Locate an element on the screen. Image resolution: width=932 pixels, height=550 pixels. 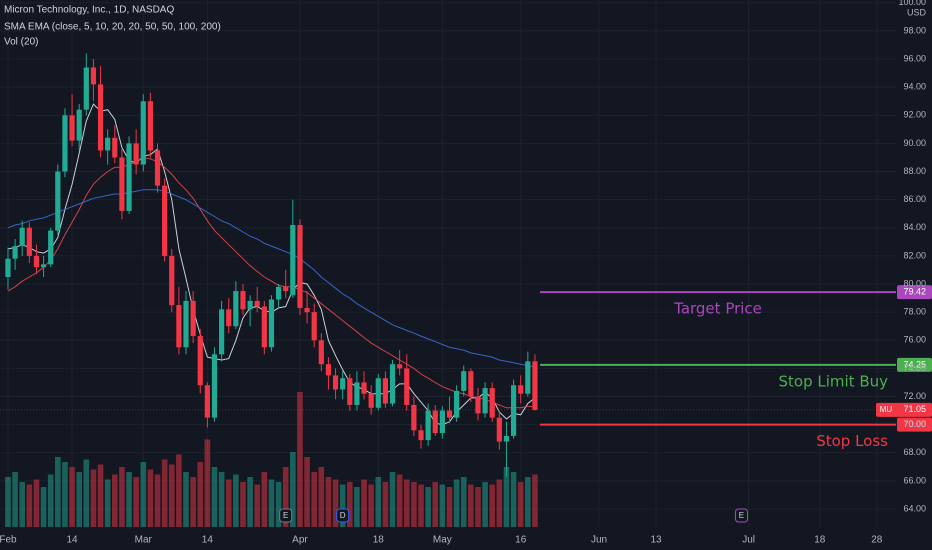
y-tick-label: 74.00 is located at coordinates (914, 368).